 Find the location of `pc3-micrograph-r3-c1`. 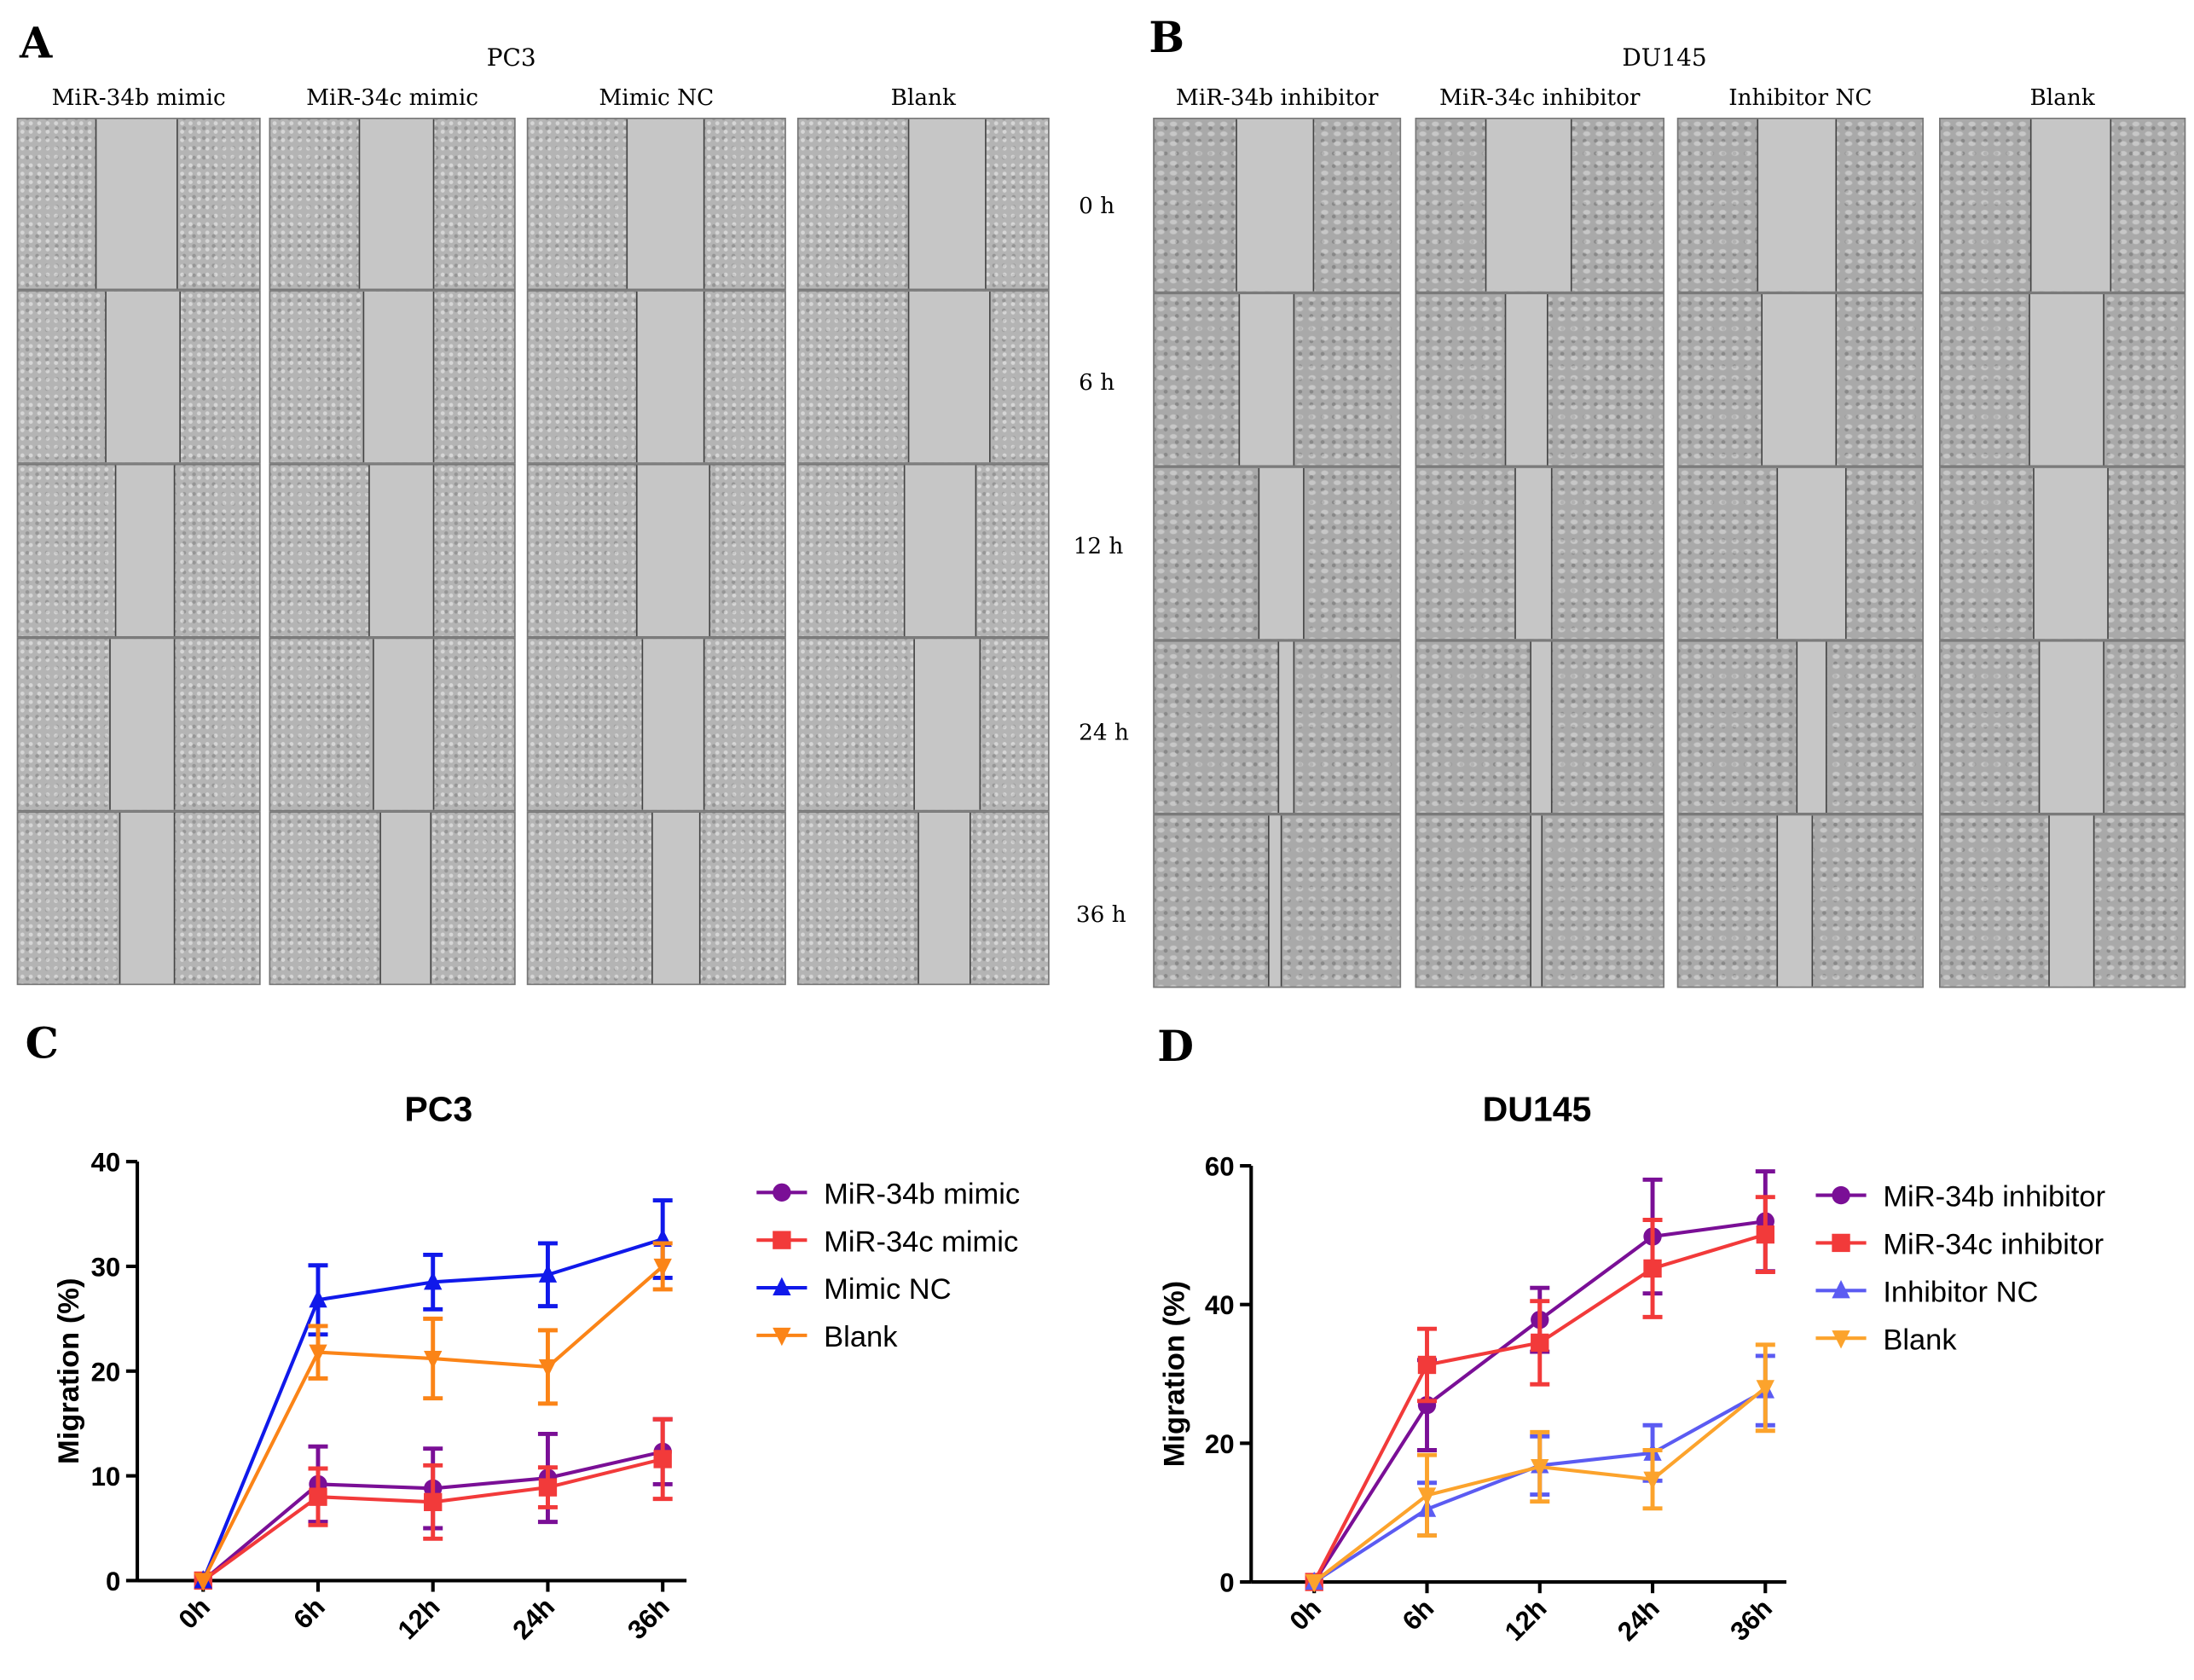

pc3-micrograph-r3-c1 is located at coordinates (392, 724).